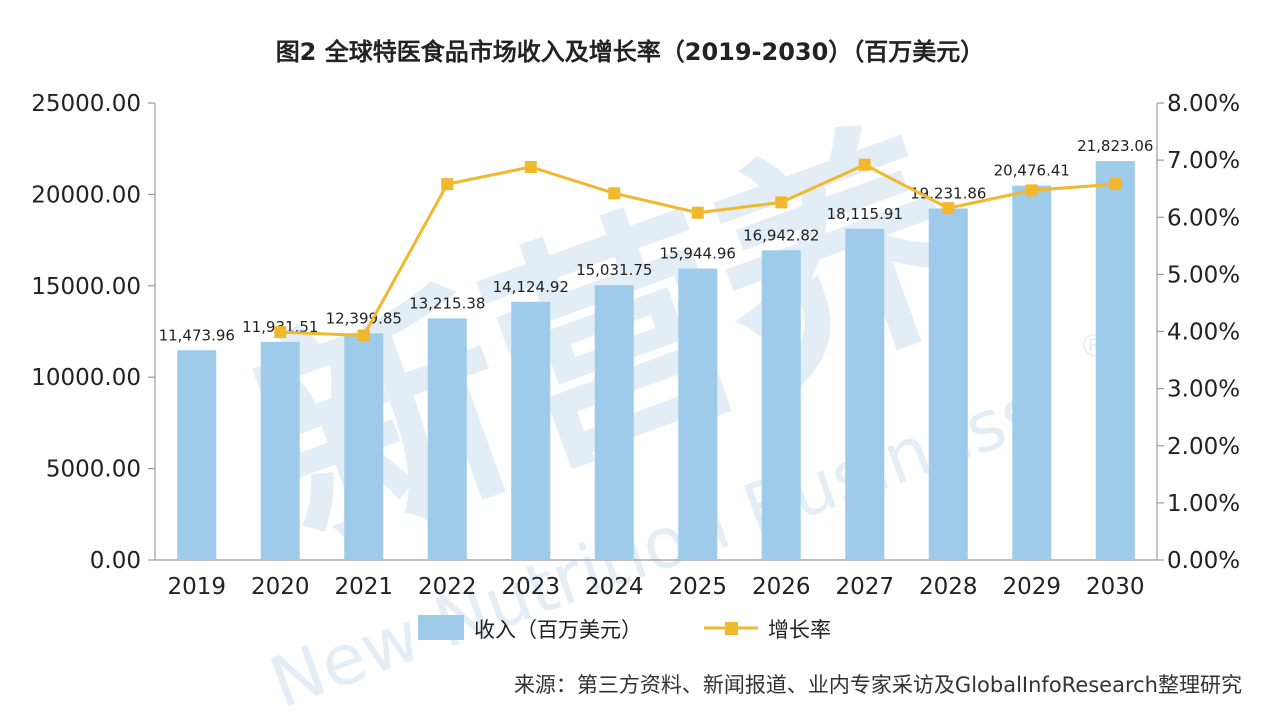 Image resolution: width=1269 pixels, height=717 pixels. Describe the element at coordinates (1203, 390) in the screenshot. I see `right-tick-label: 3.00%` at that location.